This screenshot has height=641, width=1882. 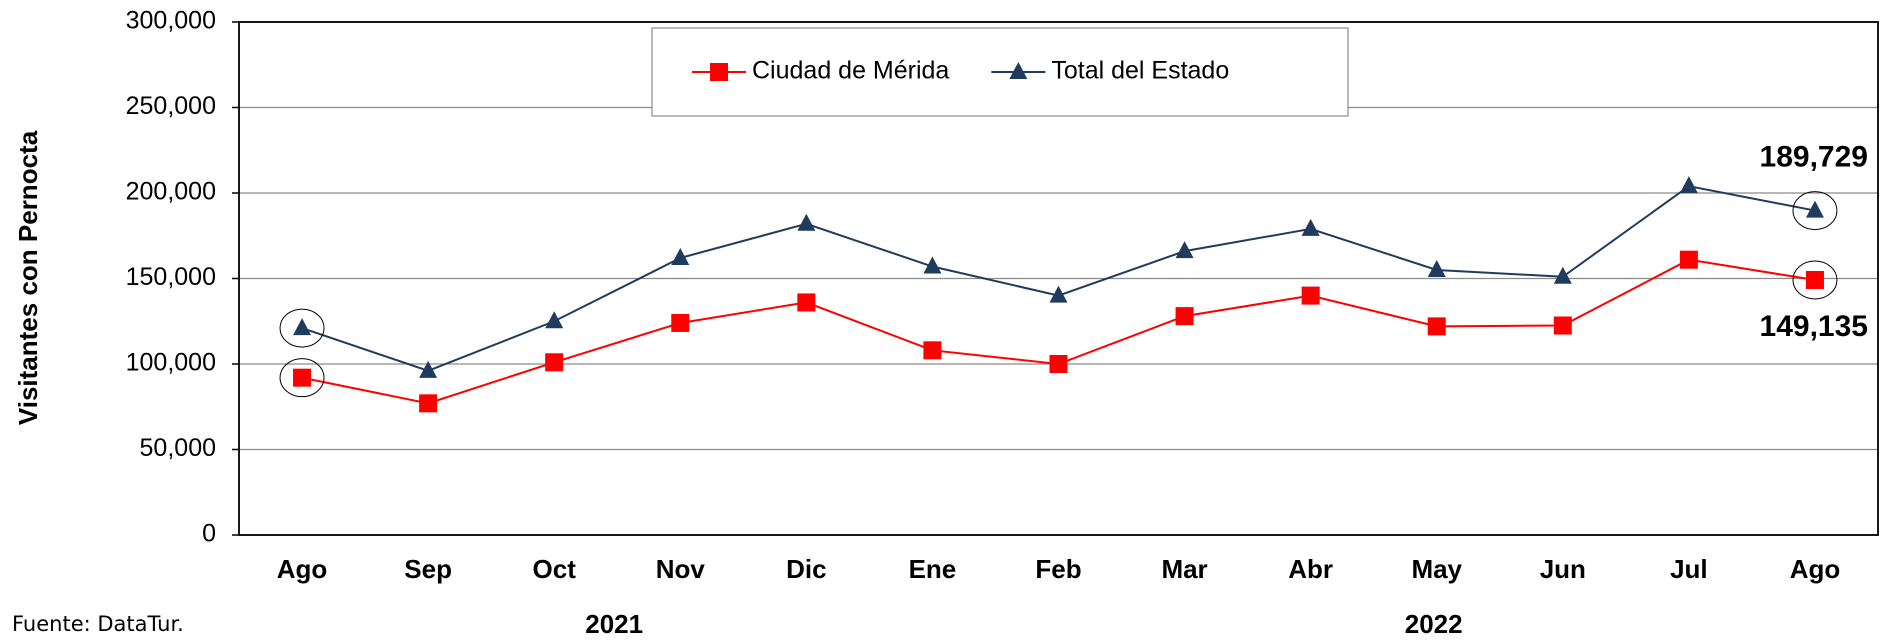 What do you see at coordinates (1563, 569) in the screenshot?
I see `x-tick-label: Jun` at bounding box center [1563, 569].